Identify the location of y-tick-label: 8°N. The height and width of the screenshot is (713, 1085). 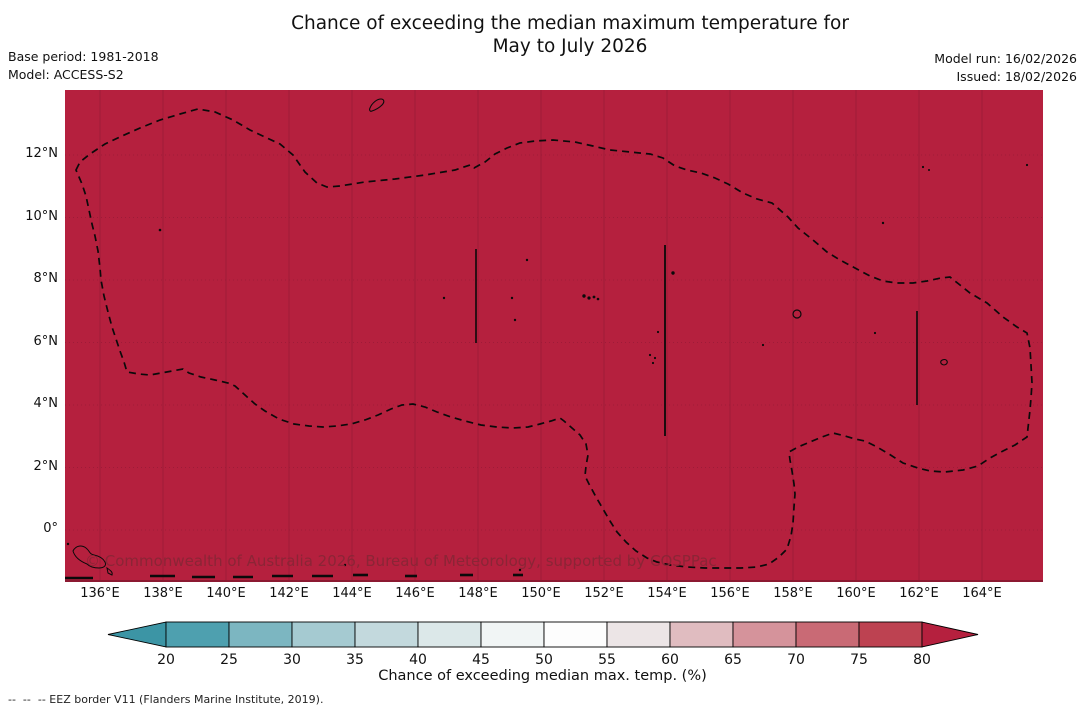
(46, 278).